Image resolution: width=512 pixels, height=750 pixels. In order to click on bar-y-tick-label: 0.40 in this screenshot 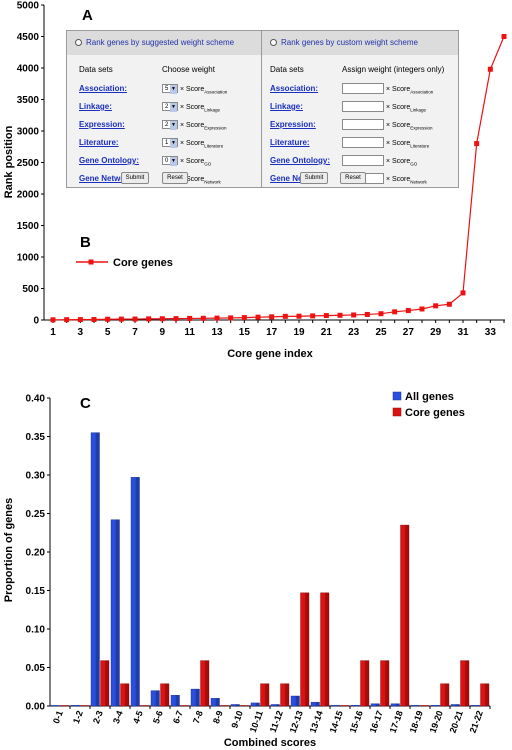, I will do `click(36, 399)`.